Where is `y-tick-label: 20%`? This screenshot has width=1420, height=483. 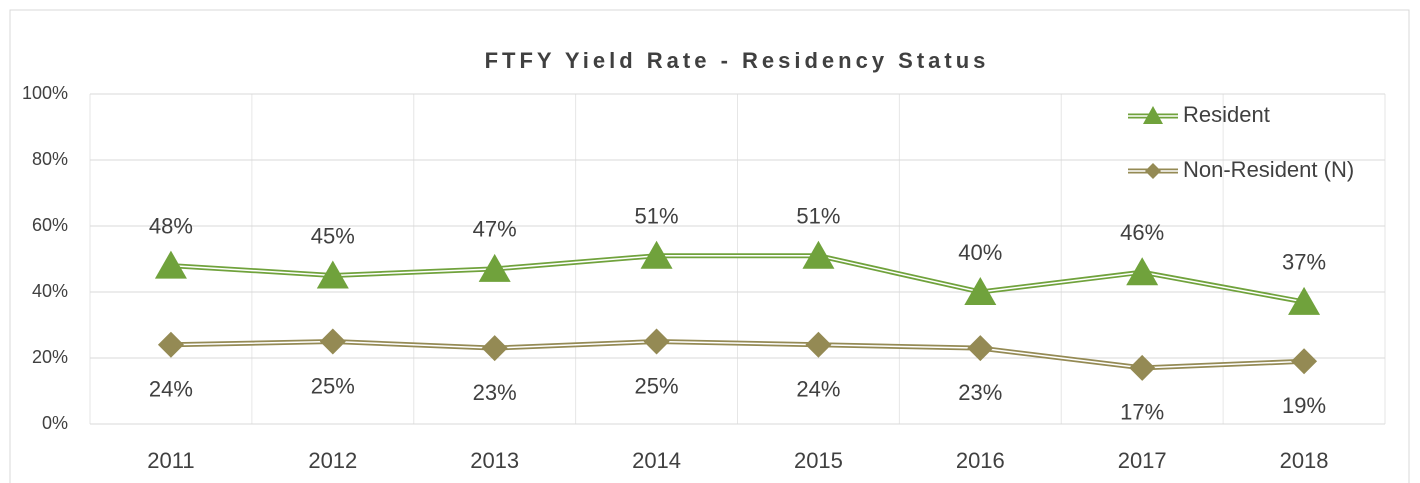 y-tick-label: 20% is located at coordinates (50, 357).